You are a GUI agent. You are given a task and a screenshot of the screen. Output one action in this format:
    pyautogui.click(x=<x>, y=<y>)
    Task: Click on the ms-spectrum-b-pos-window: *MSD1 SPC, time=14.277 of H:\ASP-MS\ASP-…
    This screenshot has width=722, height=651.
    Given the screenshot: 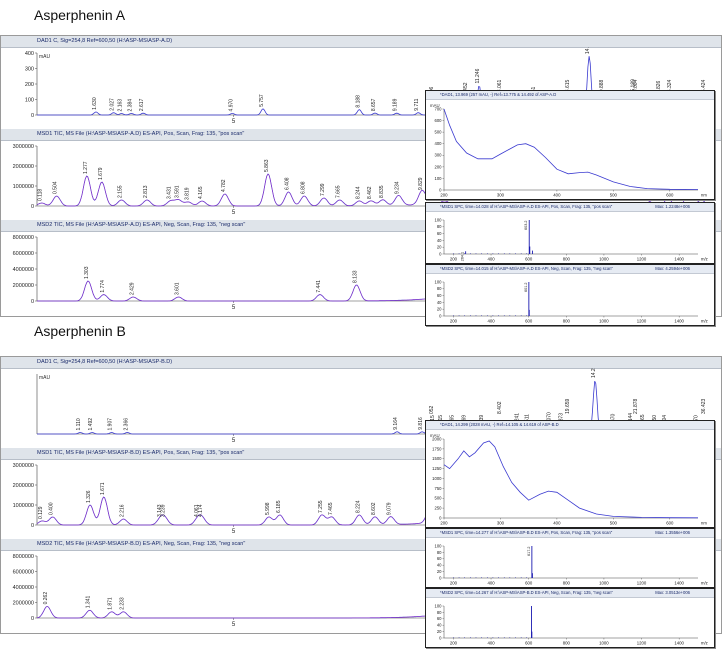 What is the action you would take?
    pyautogui.click(x=570, y=558)
    